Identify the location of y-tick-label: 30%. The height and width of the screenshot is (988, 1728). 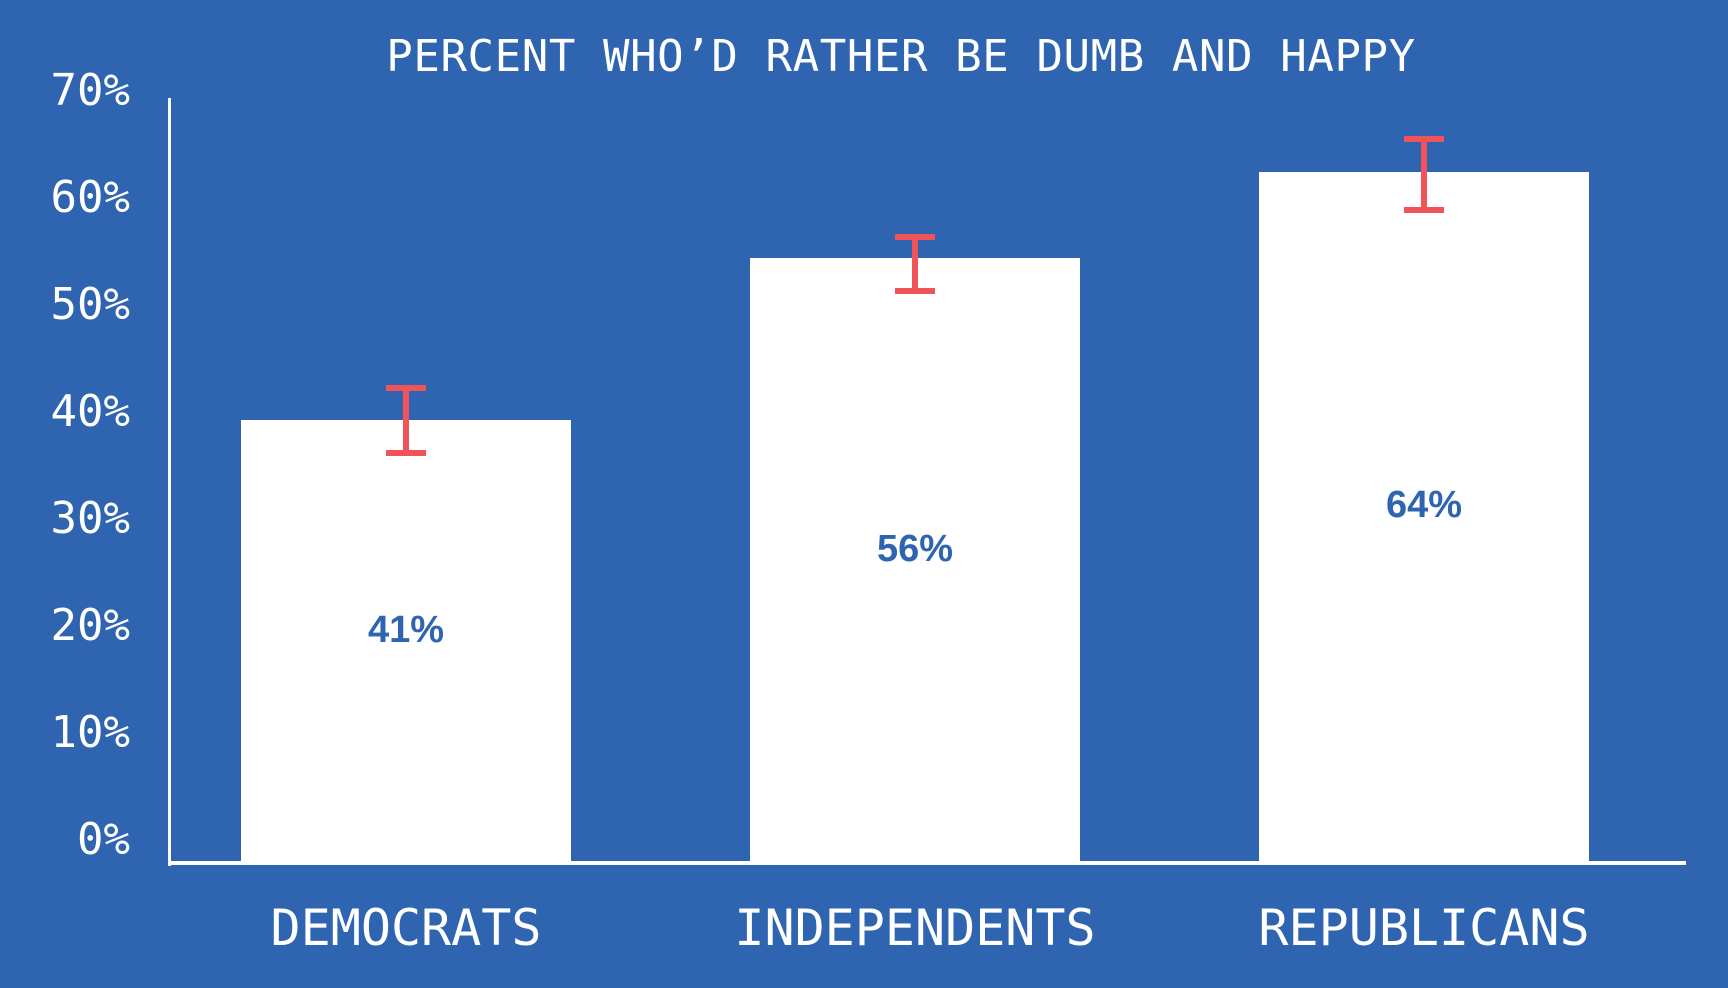
(90, 518).